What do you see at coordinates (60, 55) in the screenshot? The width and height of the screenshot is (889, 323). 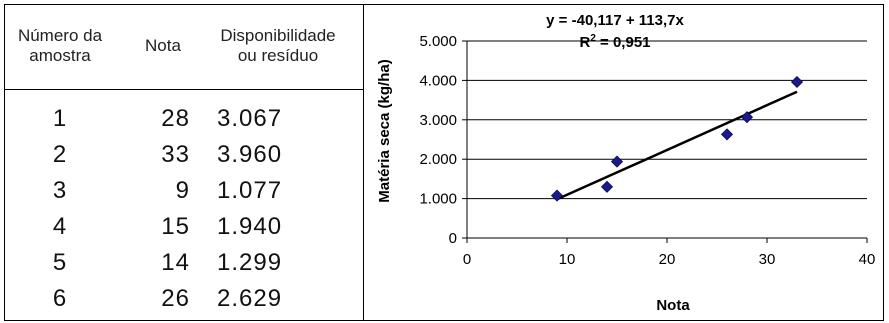 I see `header-sample-line2: amostra` at bounding box center [60, 55].